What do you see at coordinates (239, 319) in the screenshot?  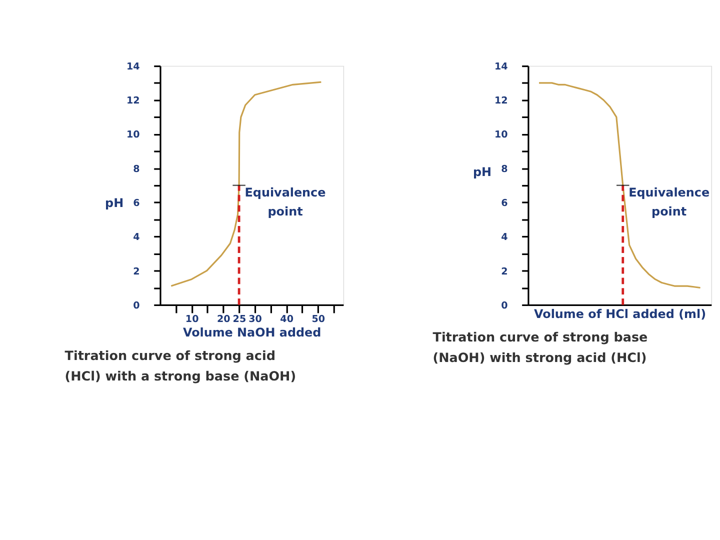 I see `x-tick-label: 25` at bounding box center [239, 319].